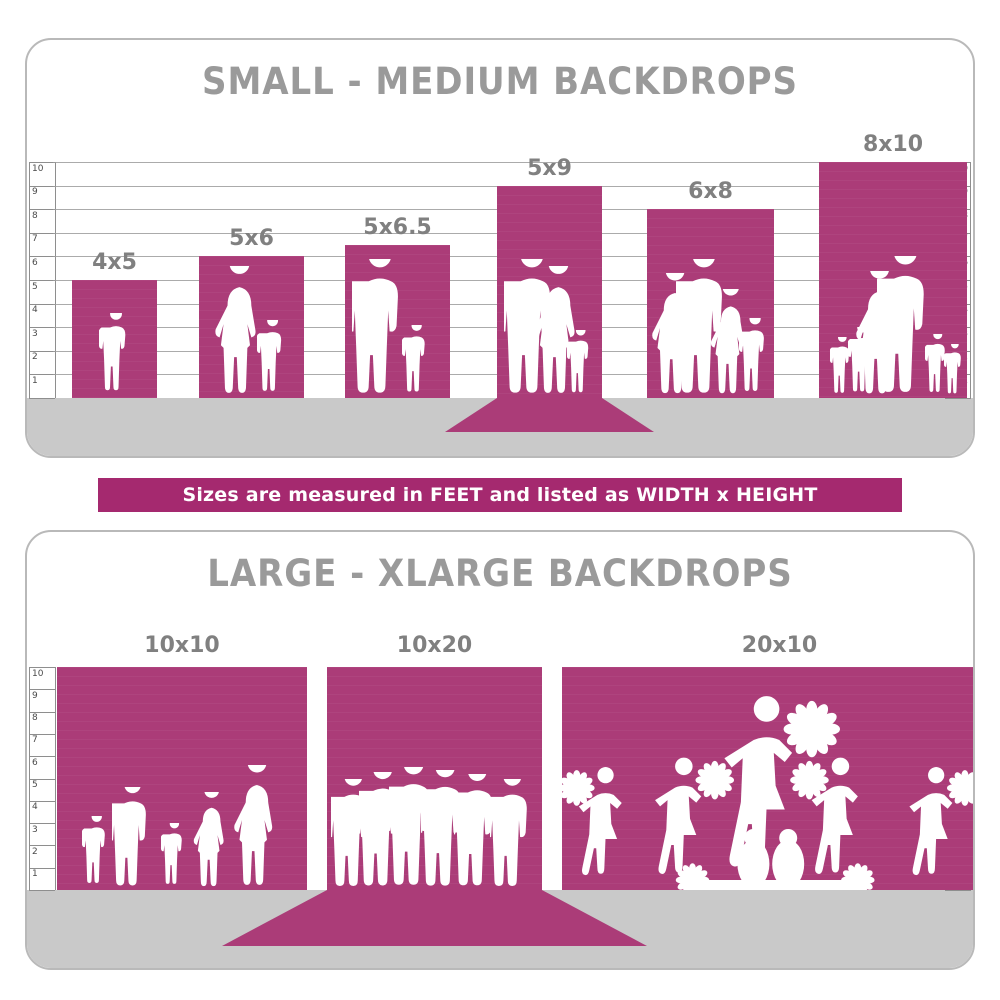  What do you see at coordinates (710, 280) in the screenshot?
I see `silhouette-group-6x8` at bounding box center [710, 280].